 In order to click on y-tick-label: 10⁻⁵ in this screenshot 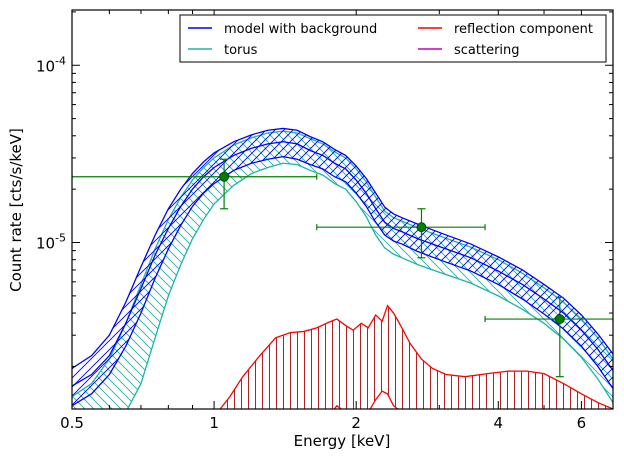, I will do `click(51, 242)`.